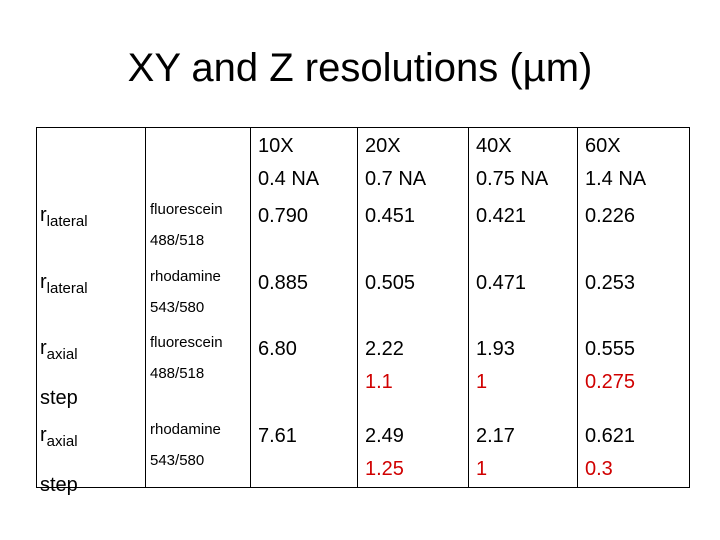  Describe the element at coordinates (494, 146) in the screenshot. I see `header-text: 40X` at that location.